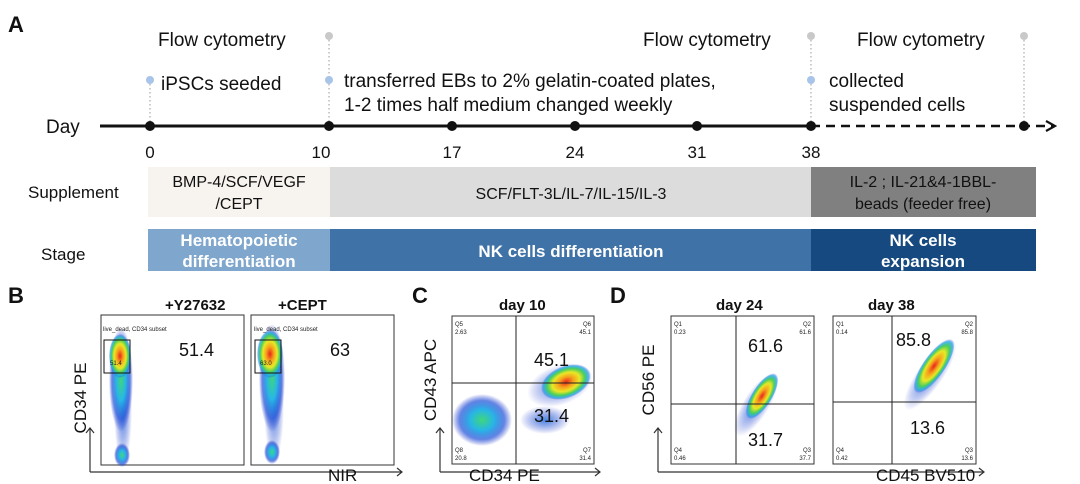  I want to click on panel-b-x-axis-label: NIR, so click(342, 475).